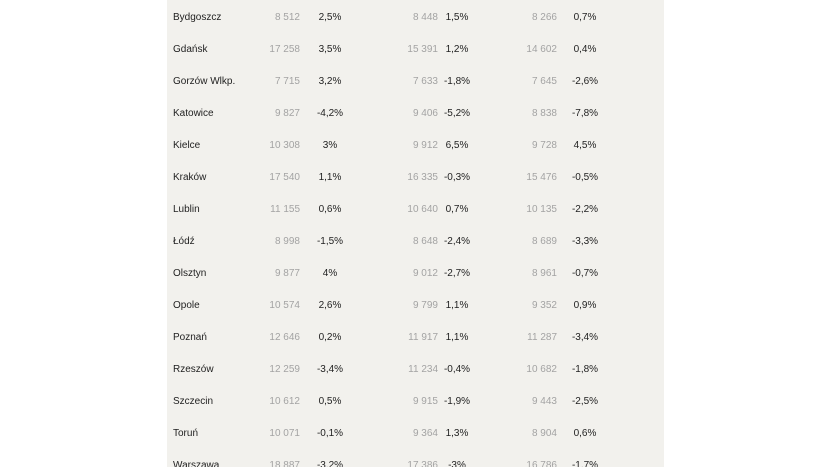 The height and width of the screenshot is (467, 835). I want to click on price-value-3: 10 135, so click(541, 209).